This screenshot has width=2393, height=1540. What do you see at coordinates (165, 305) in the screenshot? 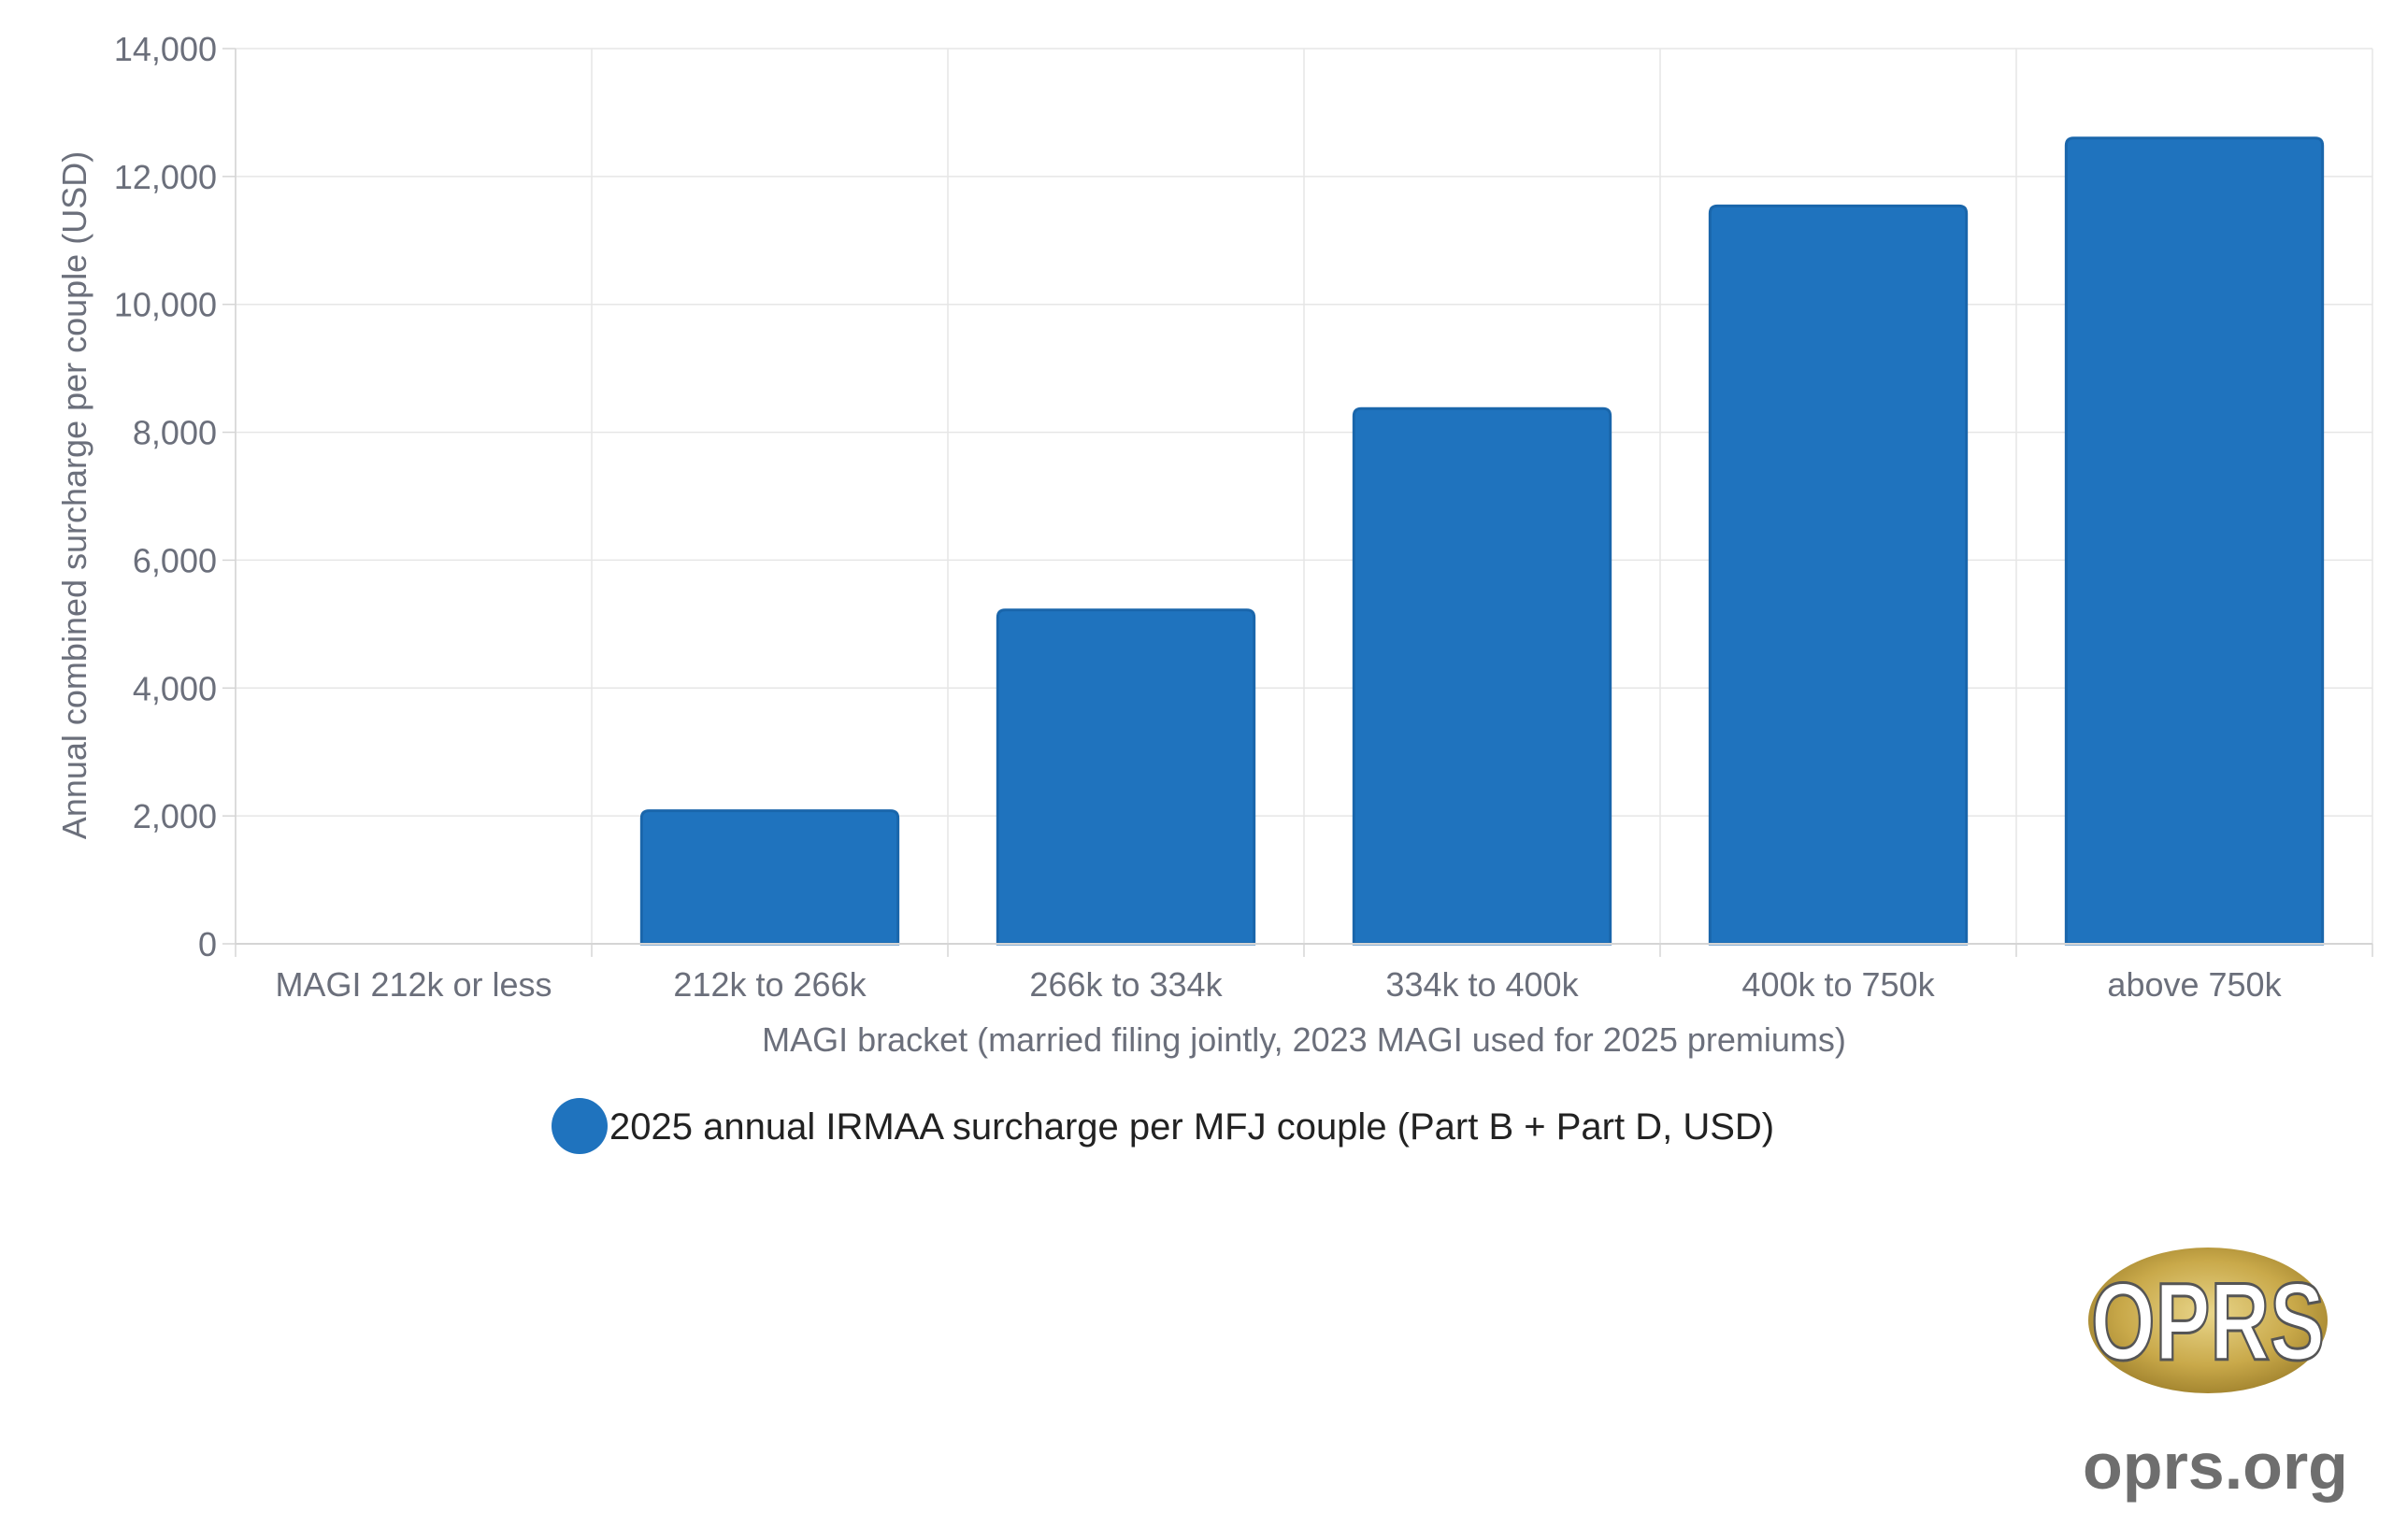
I see `y-tick-label: 10,000` at bounding box center [165, 305].